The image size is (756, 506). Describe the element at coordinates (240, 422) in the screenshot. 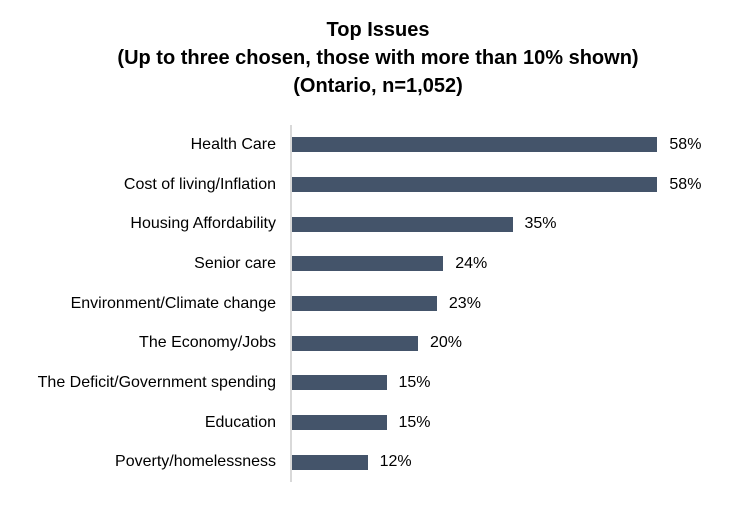

I see `category-label: Education` at that location.